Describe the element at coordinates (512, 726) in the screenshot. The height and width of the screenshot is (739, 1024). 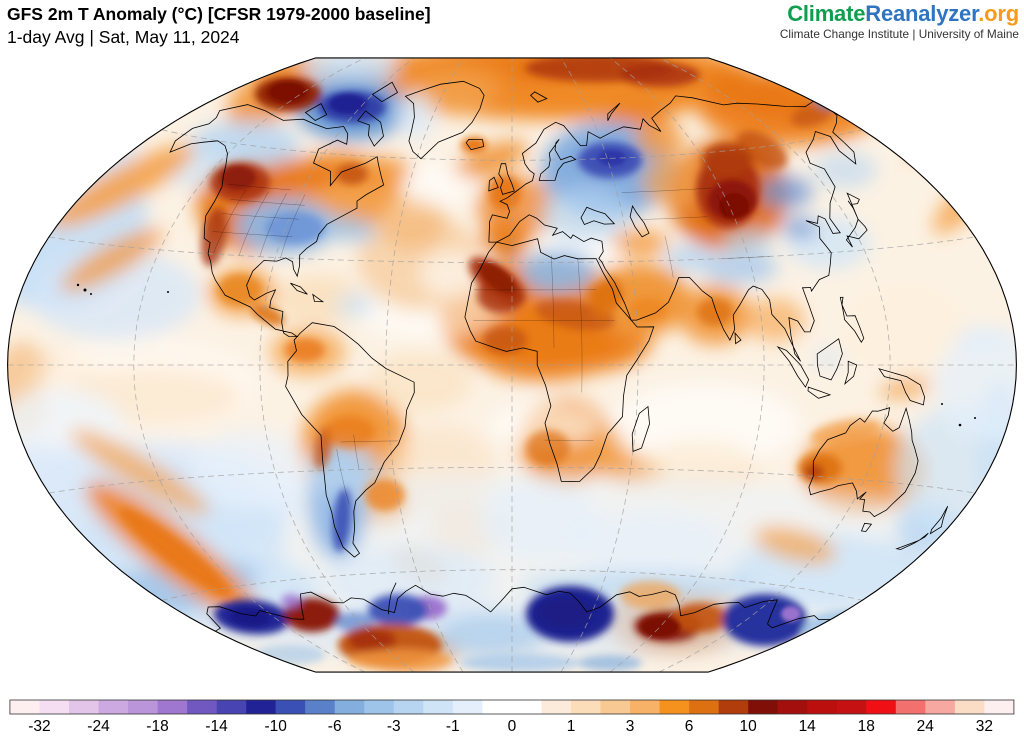
I see `svg-text: 0` at that location.